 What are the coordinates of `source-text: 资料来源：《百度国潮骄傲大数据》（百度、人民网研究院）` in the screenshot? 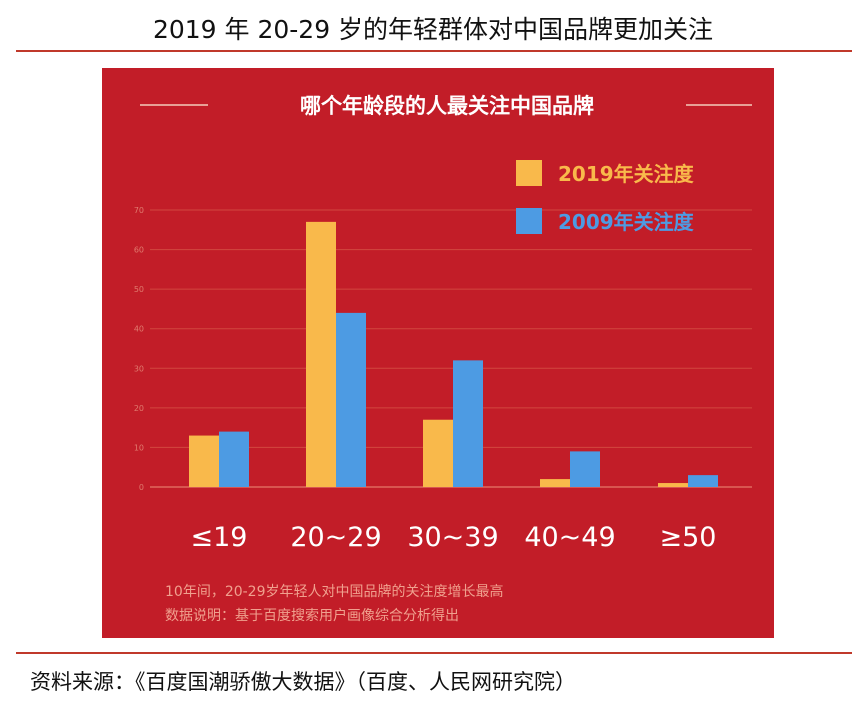 It's located at (303, 682).